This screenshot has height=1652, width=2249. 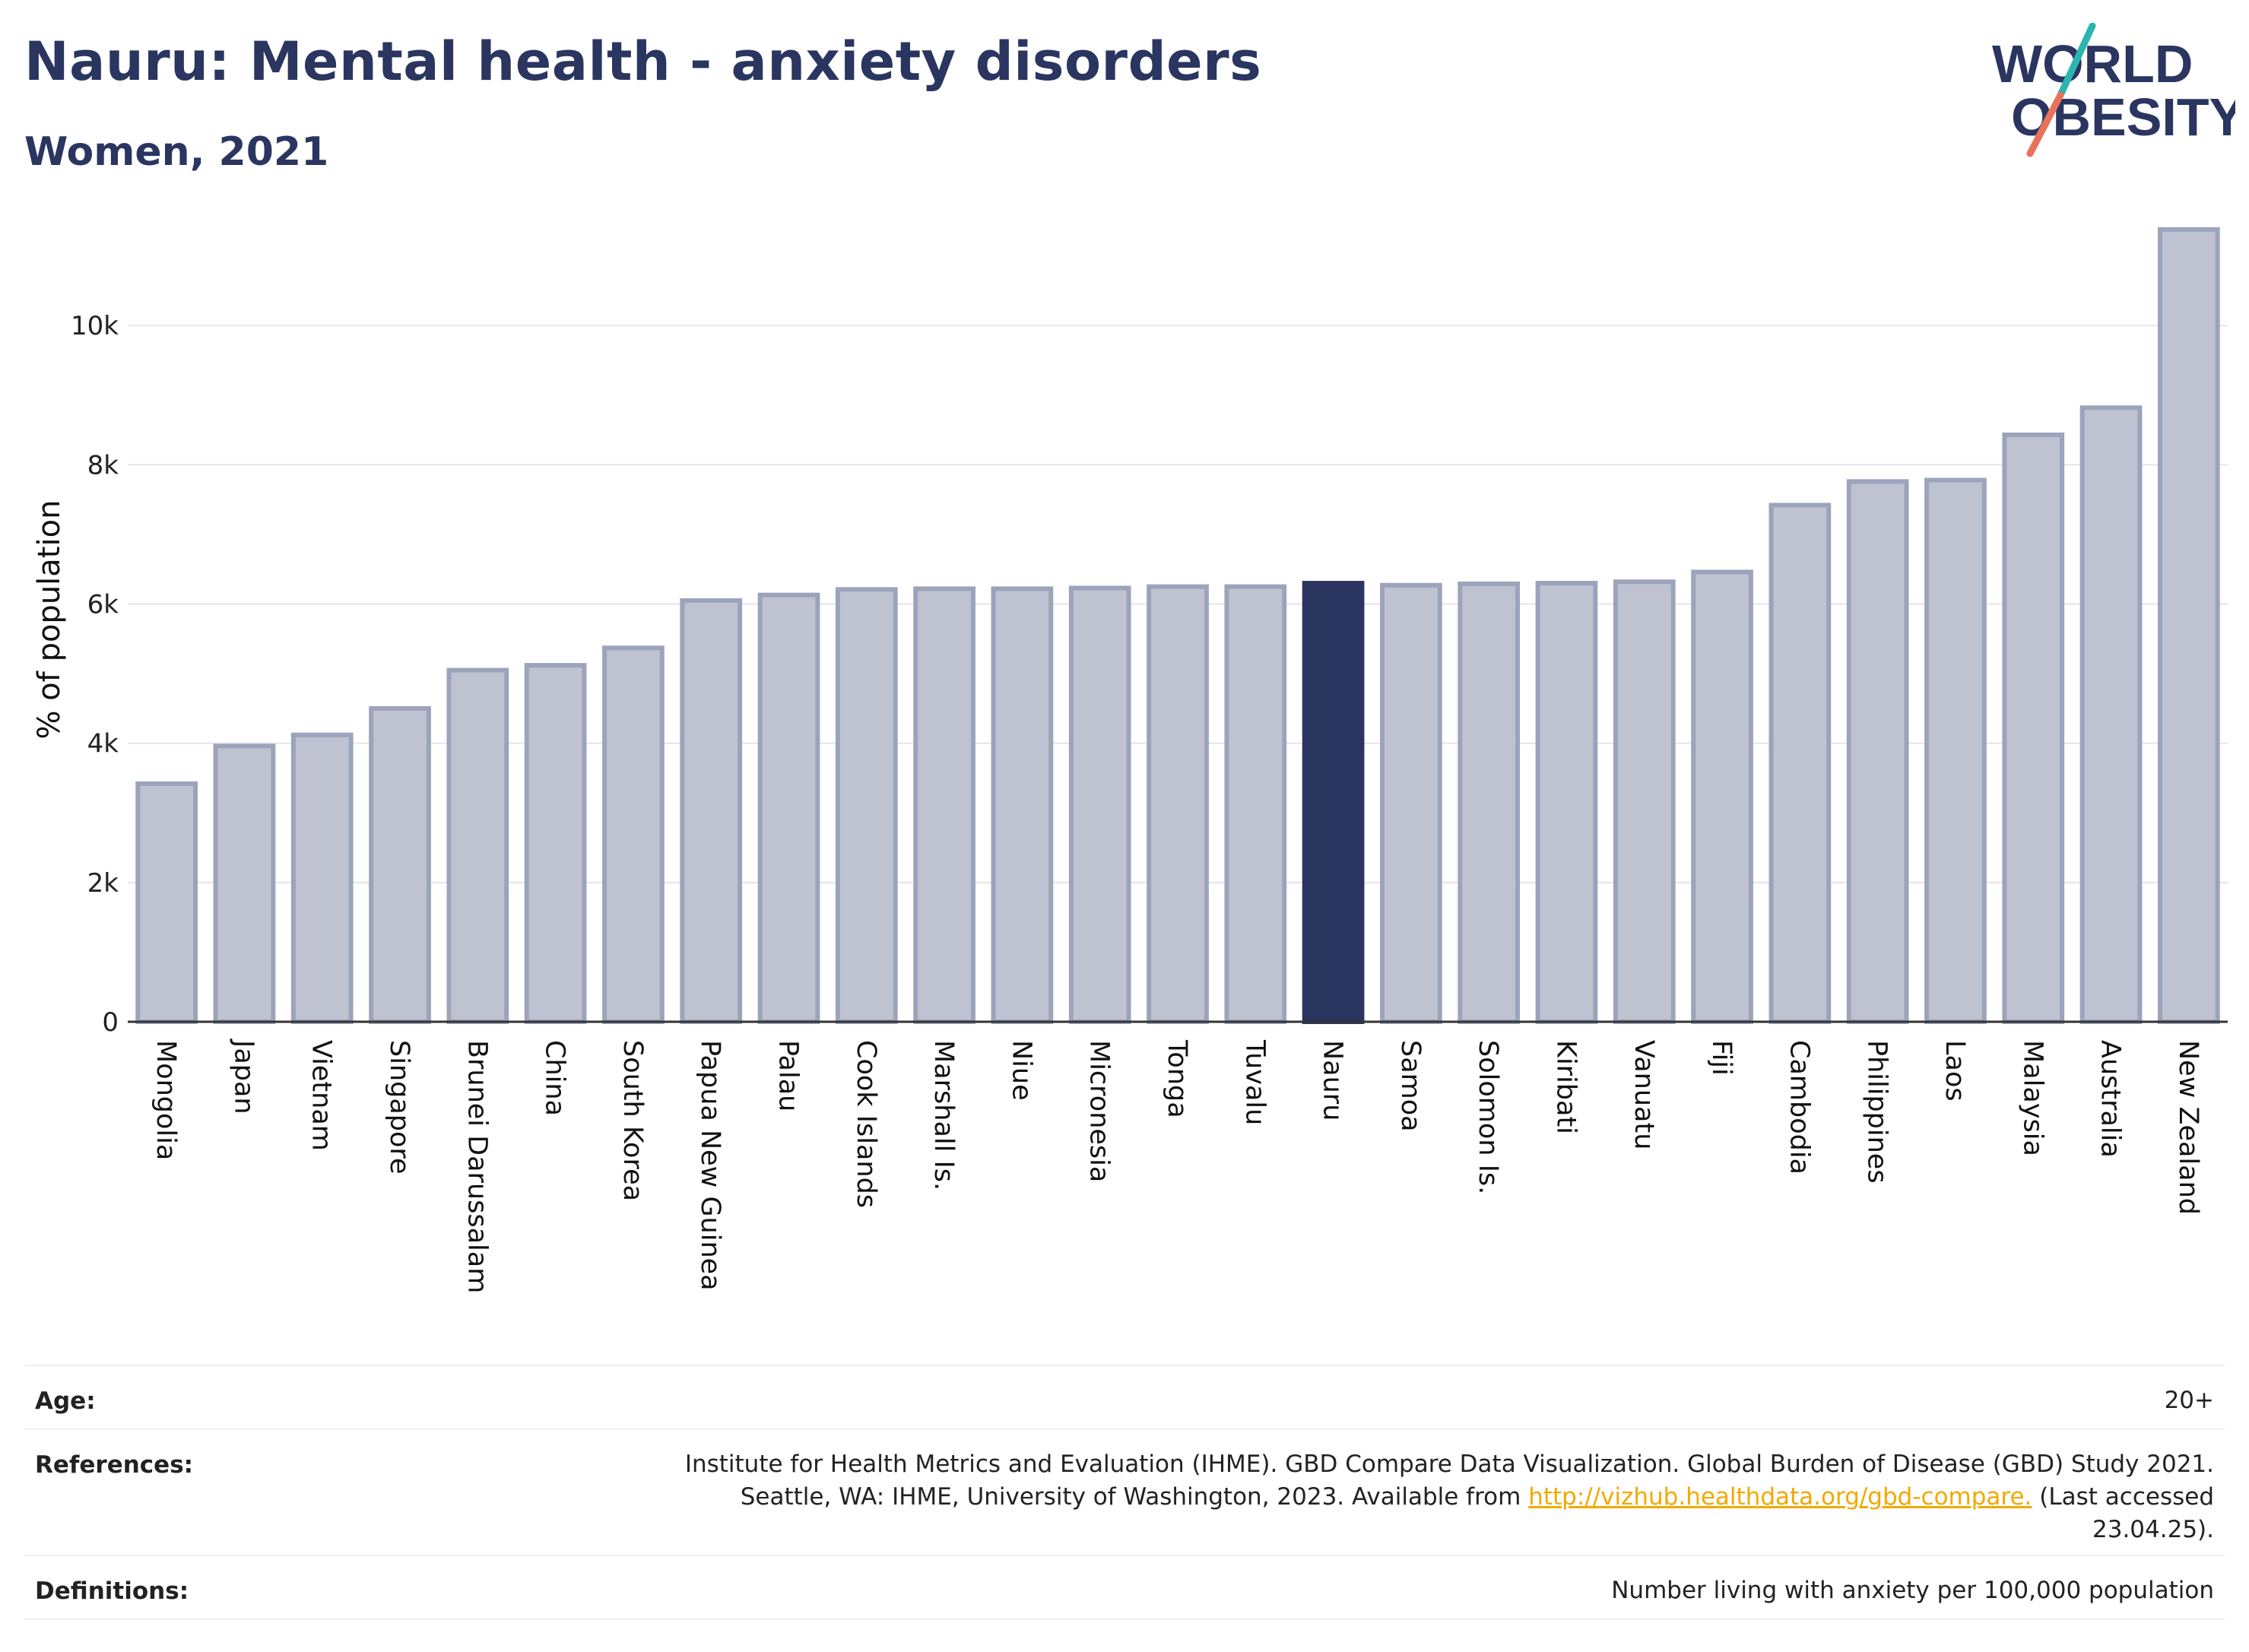 I want to click on x-tick-label: Marshall Is., so click(x=943, y=1115).